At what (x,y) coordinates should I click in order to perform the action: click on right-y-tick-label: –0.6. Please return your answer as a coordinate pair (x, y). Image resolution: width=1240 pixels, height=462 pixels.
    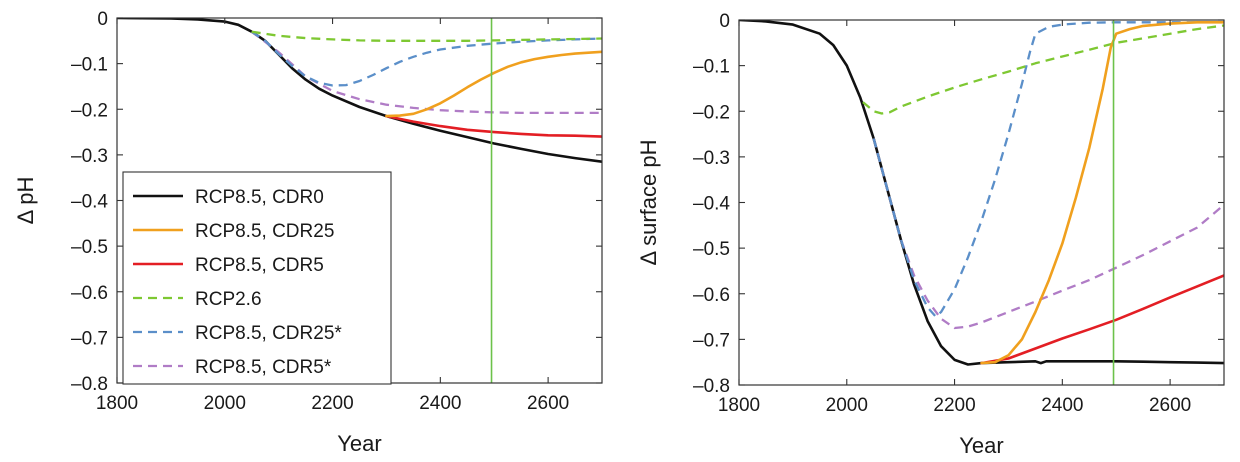
    Looking at the image, I should click on (711, 295).